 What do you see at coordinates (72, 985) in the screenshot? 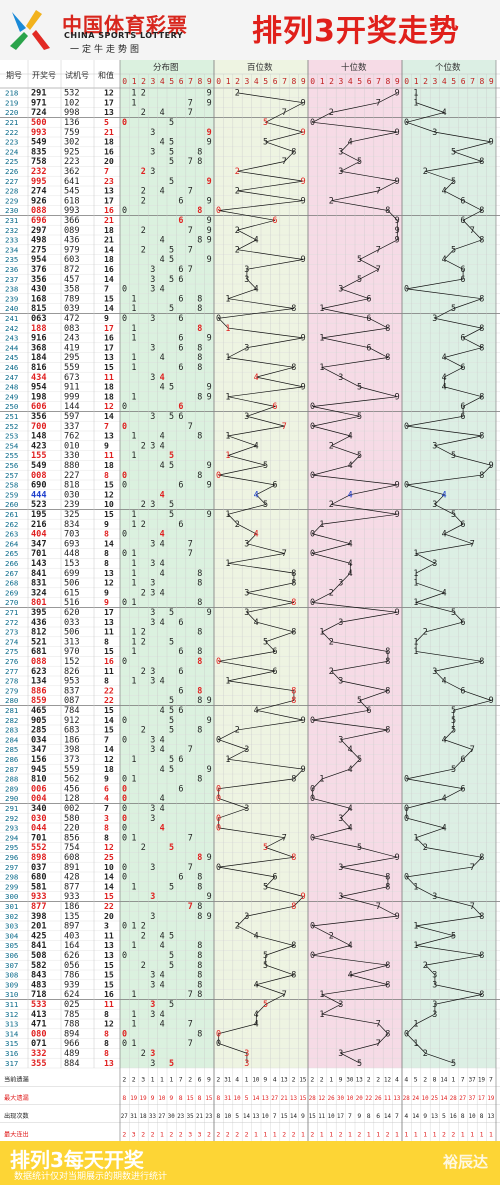
I see `test-number: 939` at bounding box center [72, 985].